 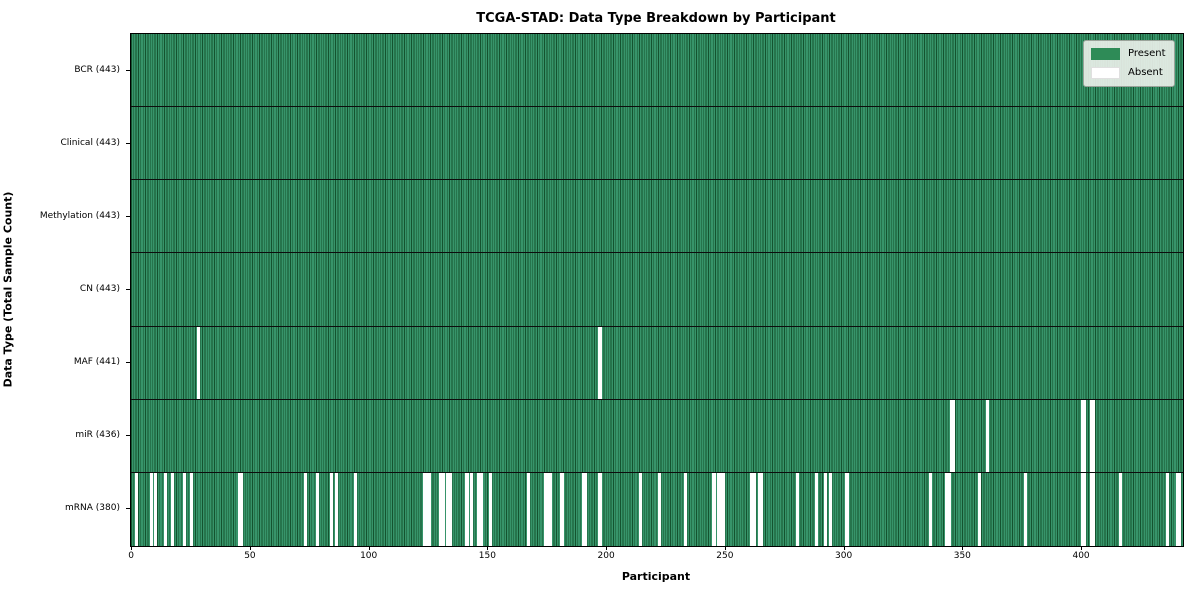 I want to click on y-tick-label: mRNA (380), so click(x=92, y=508).